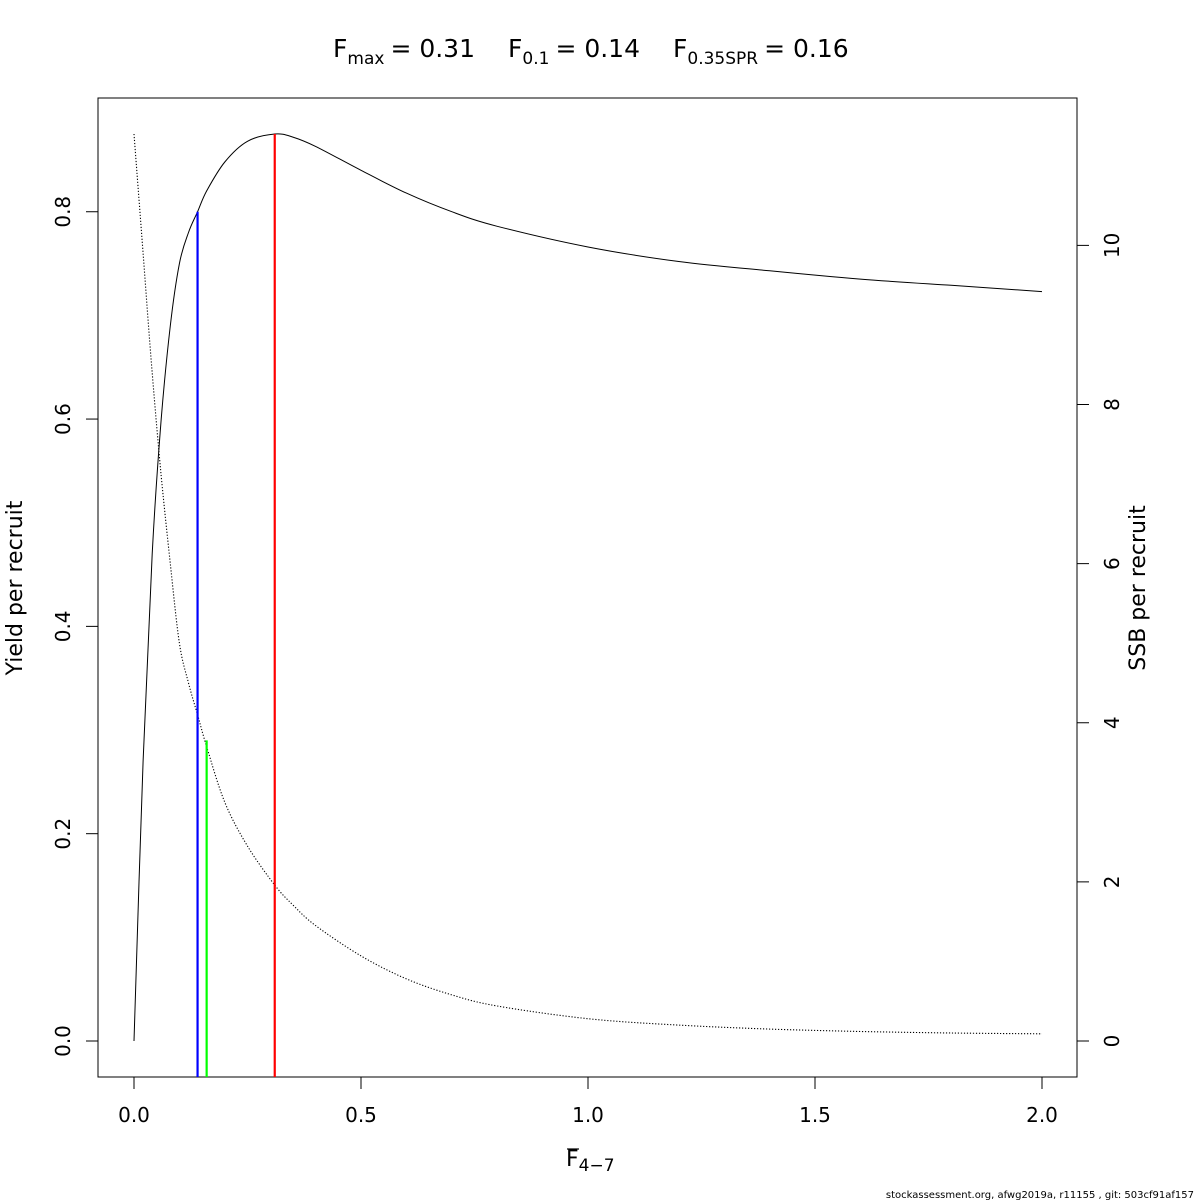 The width and height of the screenshot is (1200, 1200). Describe the element at coordinates (1138, 588) in the screenshot. I see `y-right-axis-title: SSB per recruit` at that location.